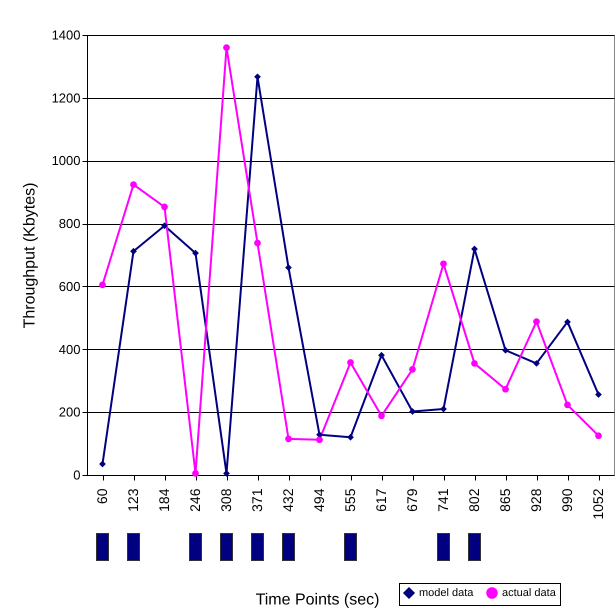 This screenshot has width=616, height=615. Describe the element at coordinates (412, 500) in the screenshot. I see `x-tick-label: 679` at that location.